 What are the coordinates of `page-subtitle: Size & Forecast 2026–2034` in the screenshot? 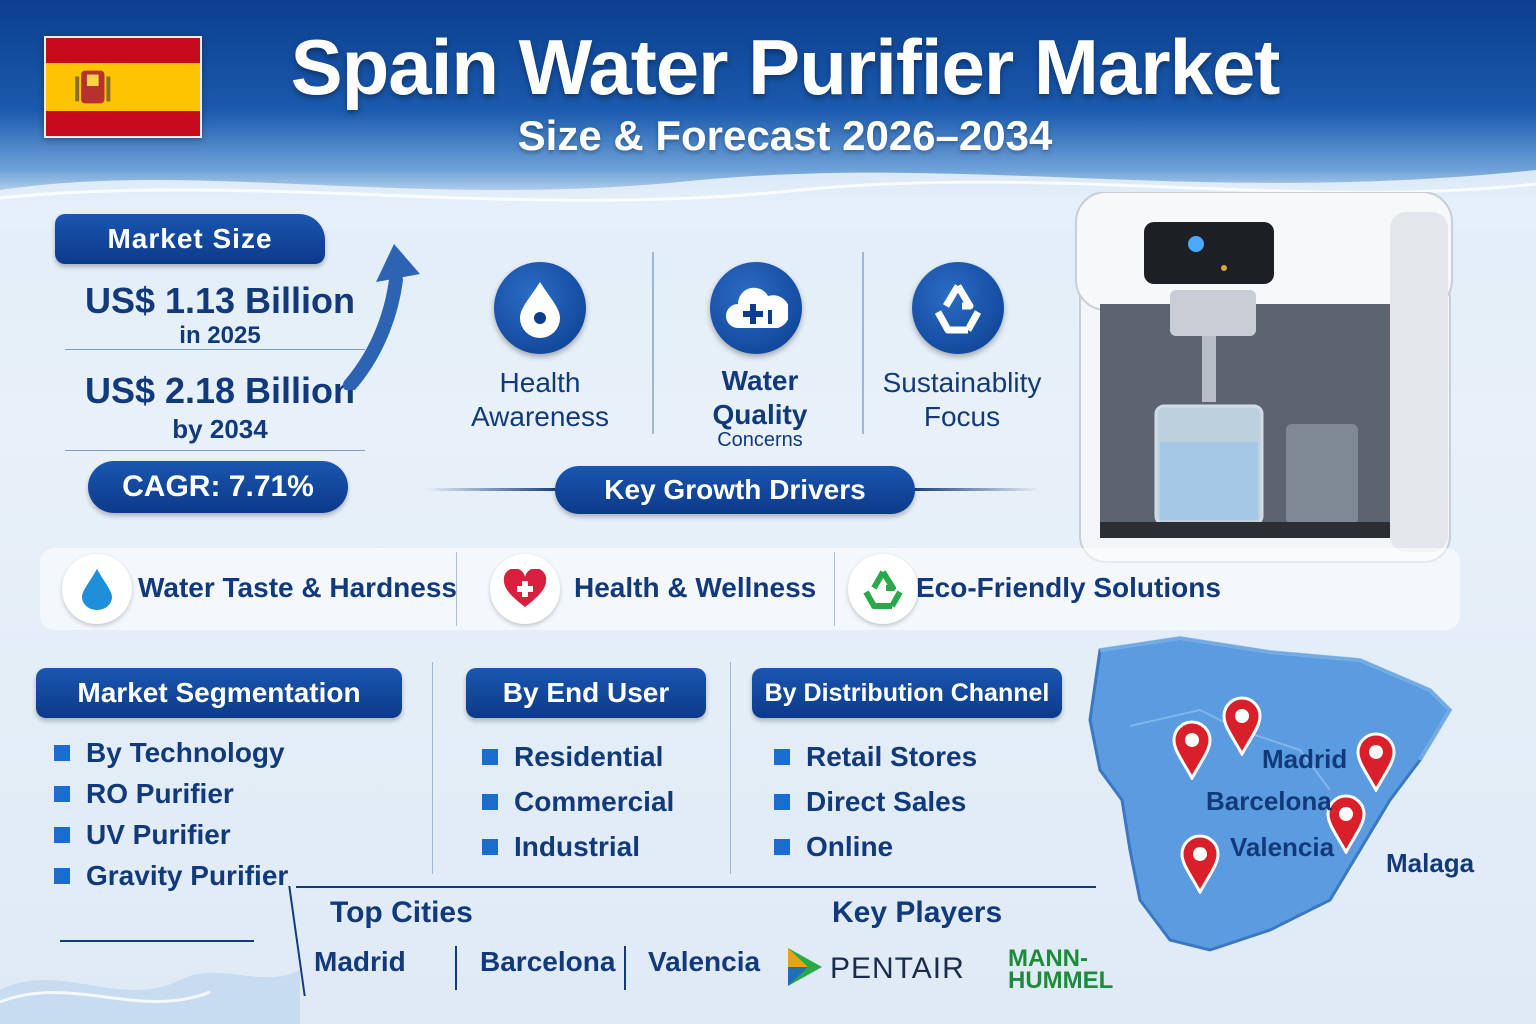 It's located at (785, 135).